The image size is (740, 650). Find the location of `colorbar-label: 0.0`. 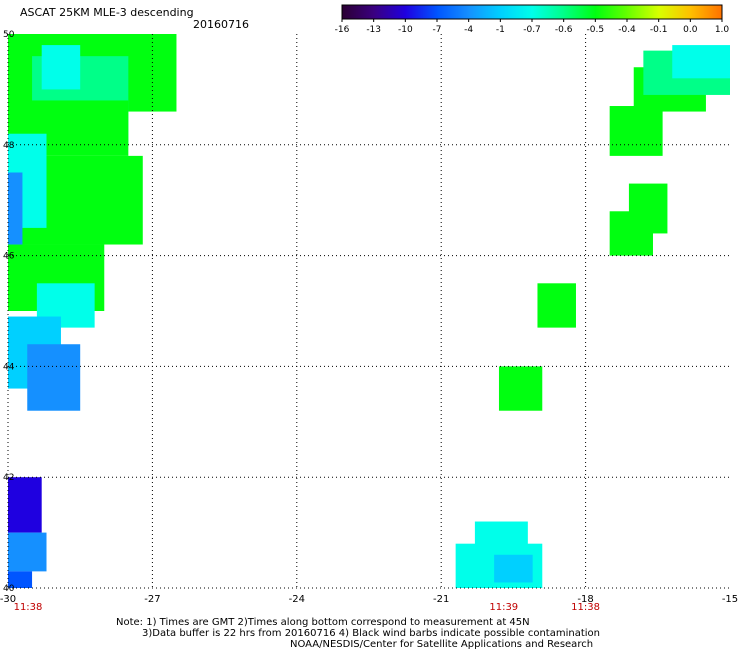

colorbar-label: 0.0 is located at coordinates (690, 30).